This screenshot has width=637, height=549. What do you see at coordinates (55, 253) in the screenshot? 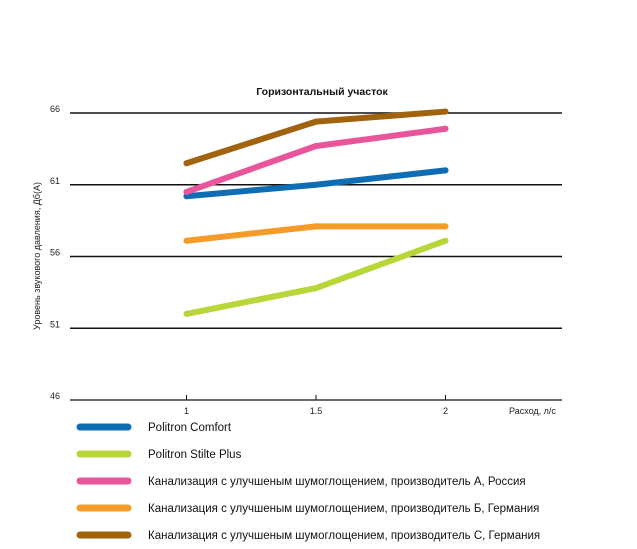
I see `y-tick-label-2: 56` at bounding box center [55, 253].